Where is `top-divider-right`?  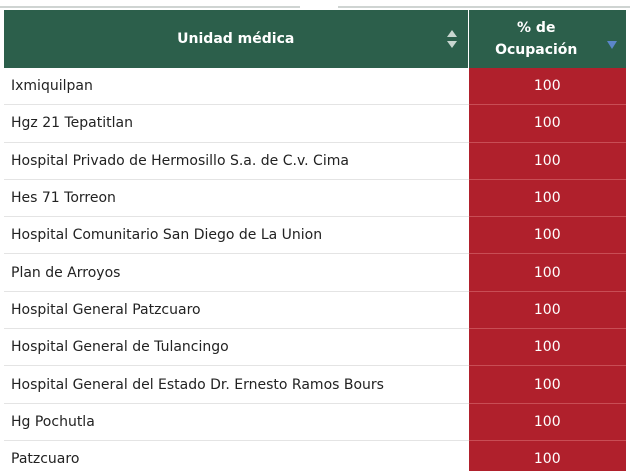
top-divider-right is located at coordinates (484, 7).